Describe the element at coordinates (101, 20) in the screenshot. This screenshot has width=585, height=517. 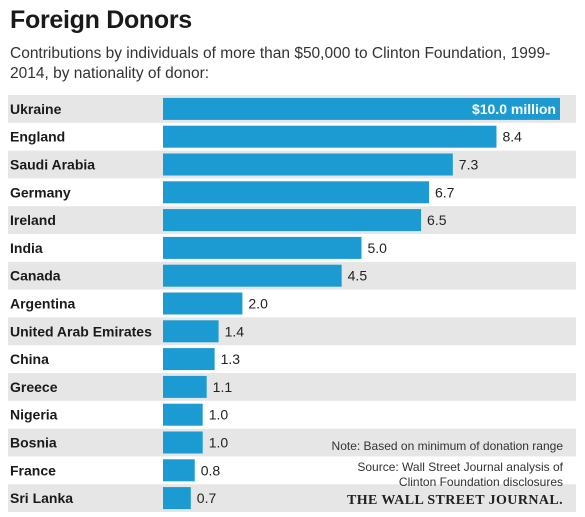
I see `chart-title: Foreign Donors` at that location.